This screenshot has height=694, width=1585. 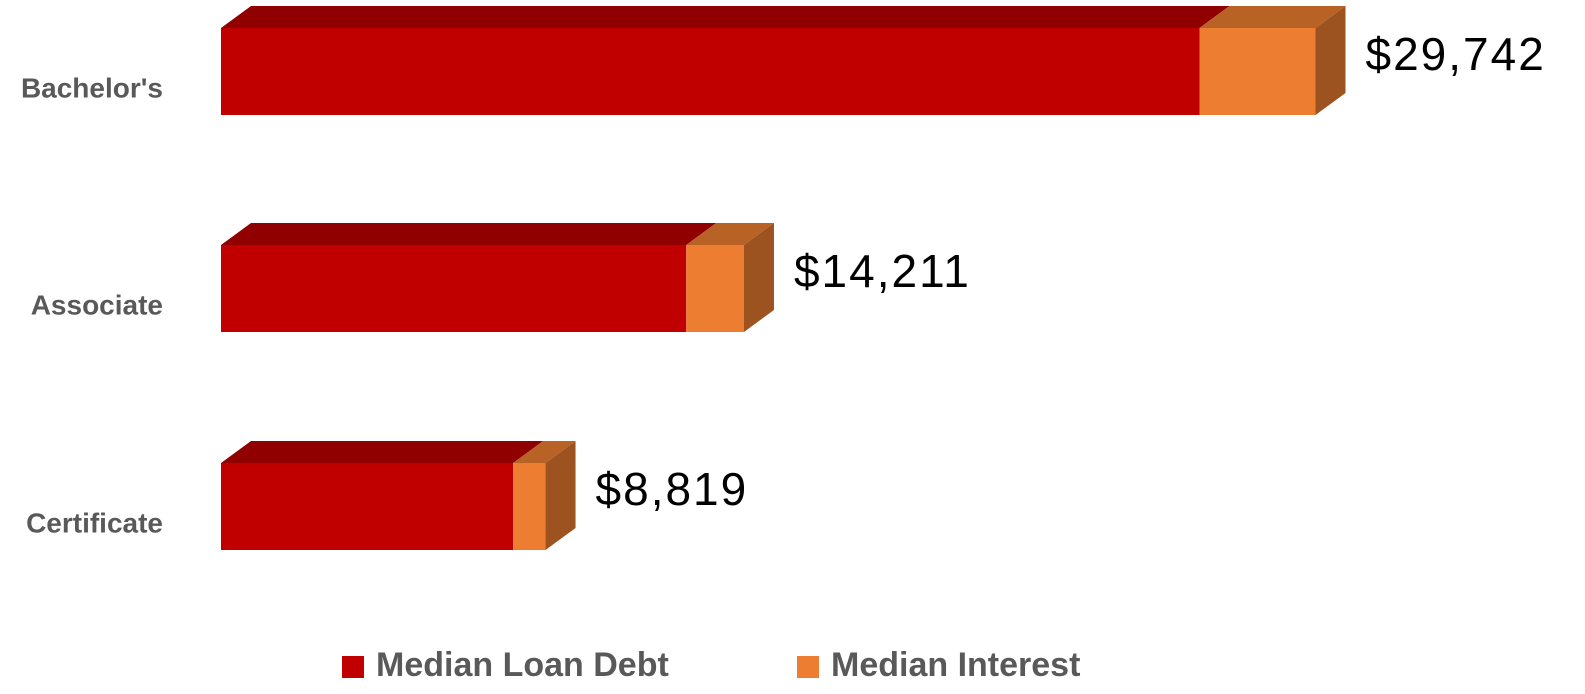 I want to click on total-label: $8,819, so click(x=672, y=489).